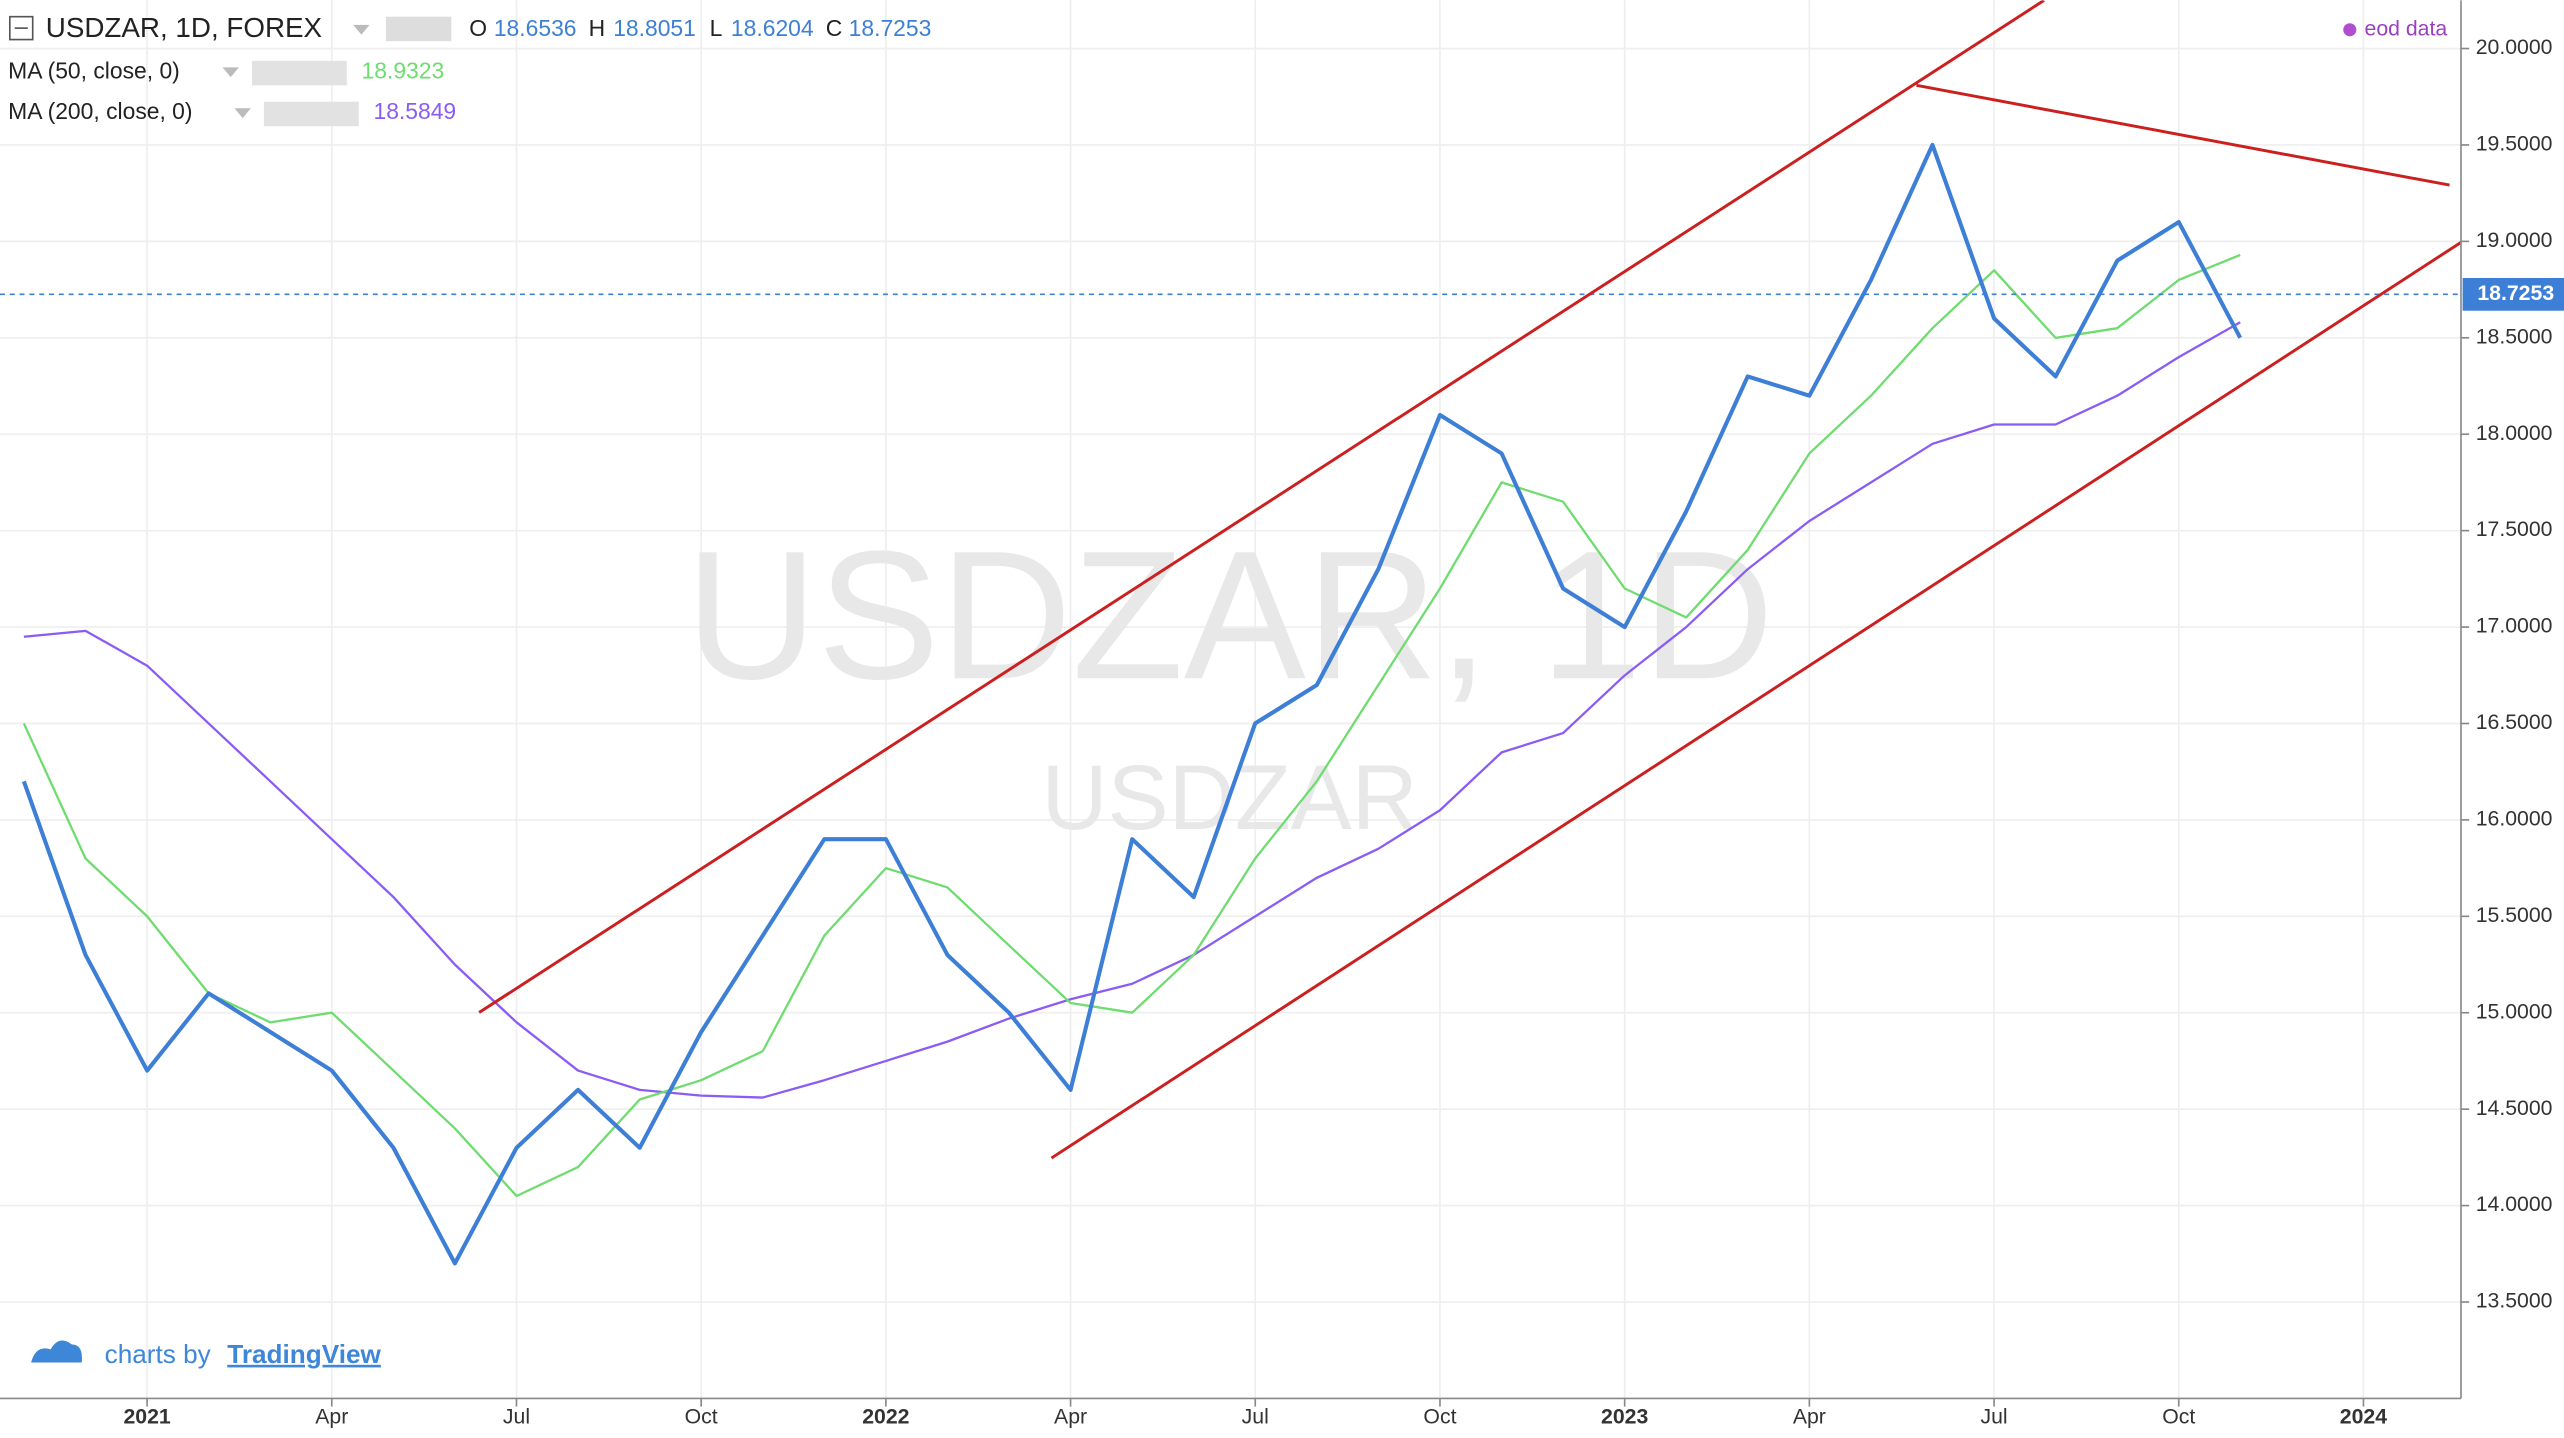 The image size is (2564, 1438). Describe the element at coordinates (2183, 135) in the screenshot. I see `trend-line` at that location.